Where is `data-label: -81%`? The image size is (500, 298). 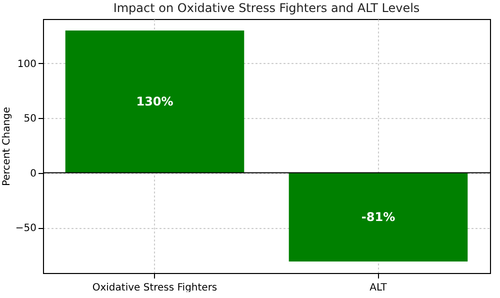
data-label: -81% is located at coordinates (378, 217).